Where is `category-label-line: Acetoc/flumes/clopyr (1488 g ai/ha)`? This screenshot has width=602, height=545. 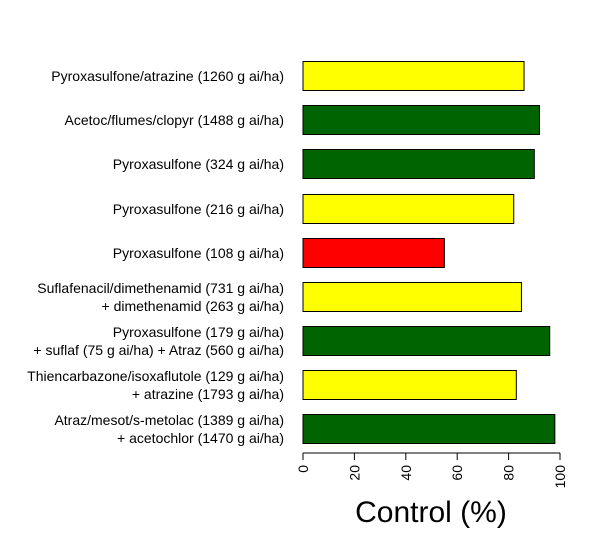
category-label-line: Acetoc/flumes/clopyr (1488 g ai/ha) is located at coordinates (174, 120).